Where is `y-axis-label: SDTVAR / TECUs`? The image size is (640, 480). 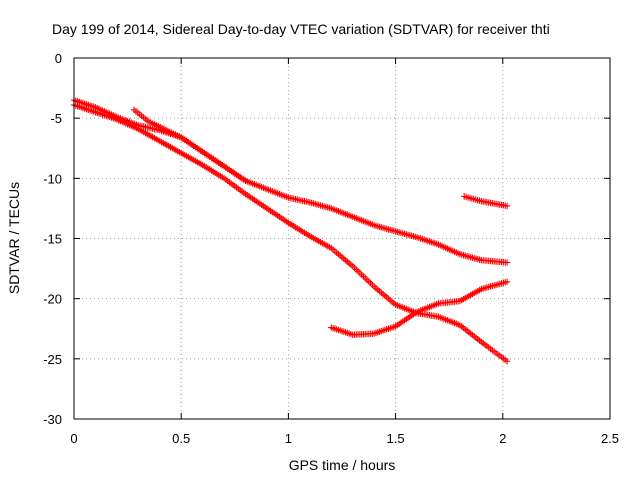
y-axis-label: SDTVAR / TECUs is located at coordinates (14, 238).